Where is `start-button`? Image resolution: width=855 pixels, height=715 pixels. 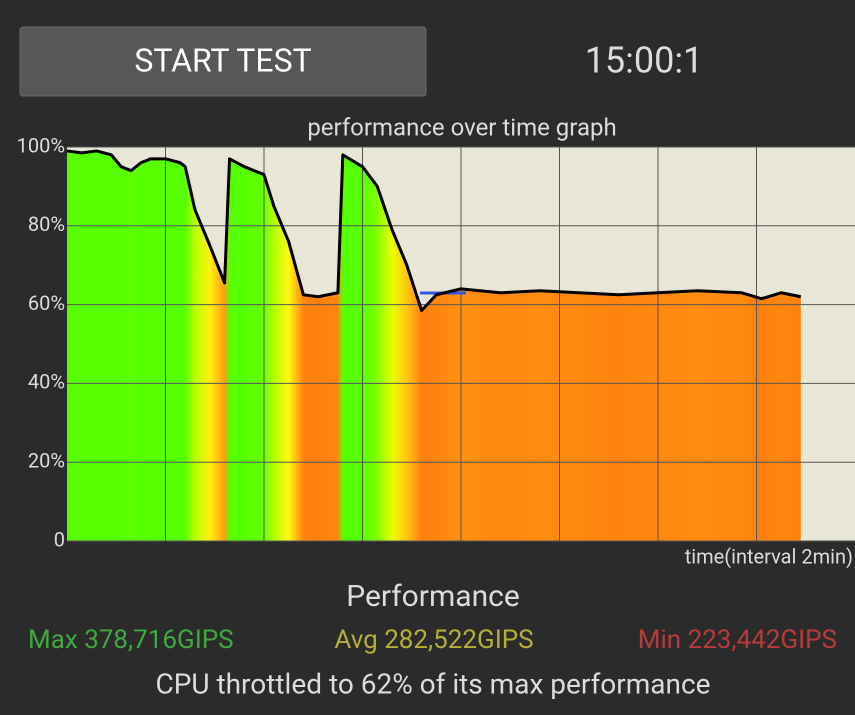
start-button is located at coordinates (223, 61).